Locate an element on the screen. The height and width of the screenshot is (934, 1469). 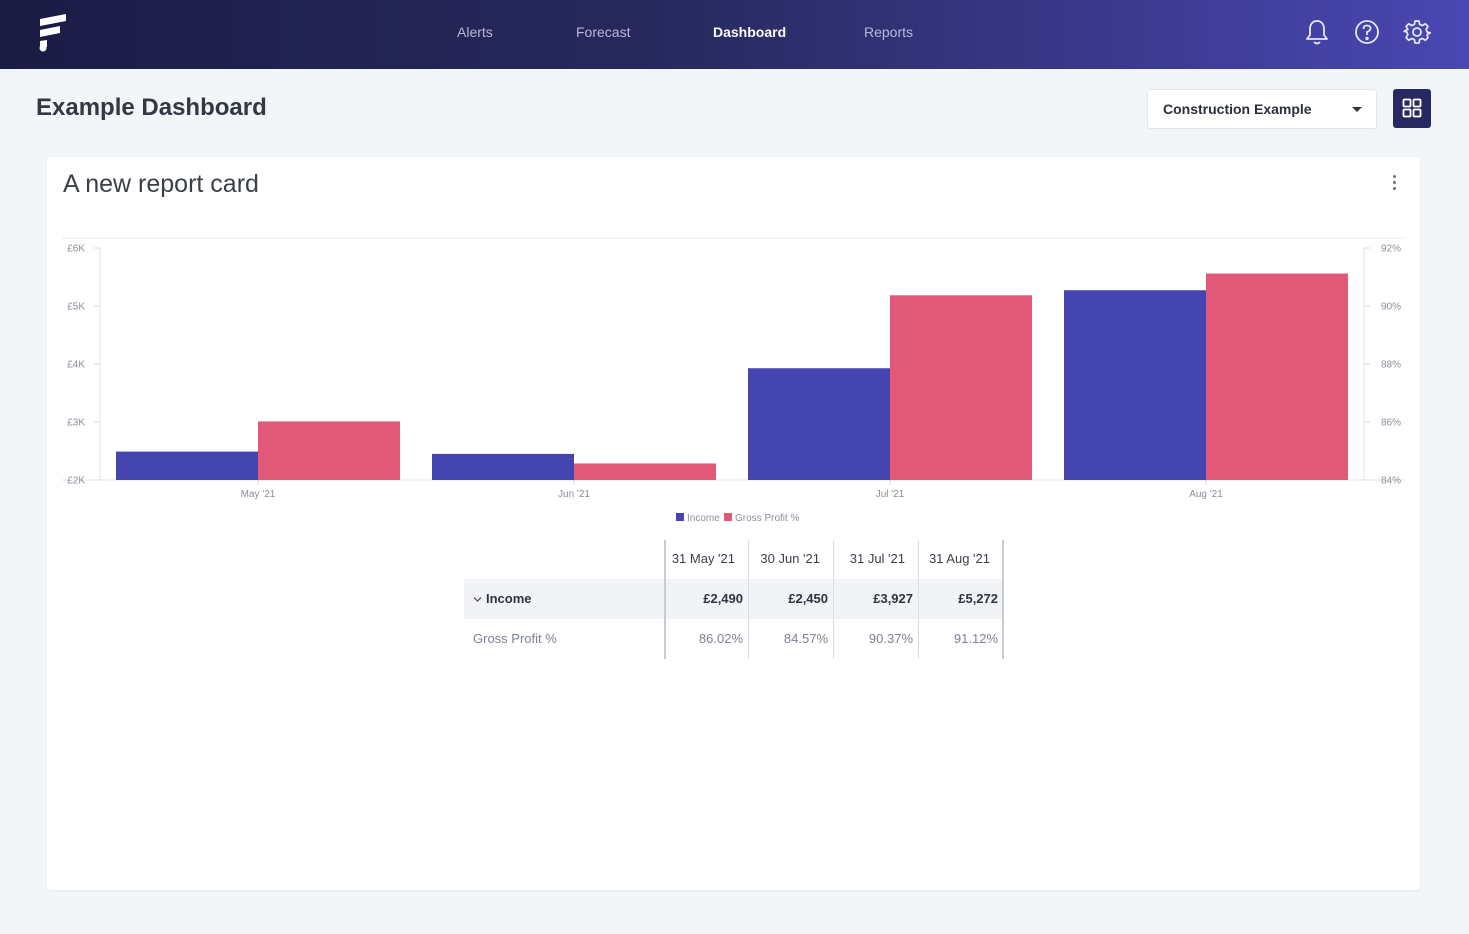
column-header: 31 May '21 is located at coordinates (703, 558).